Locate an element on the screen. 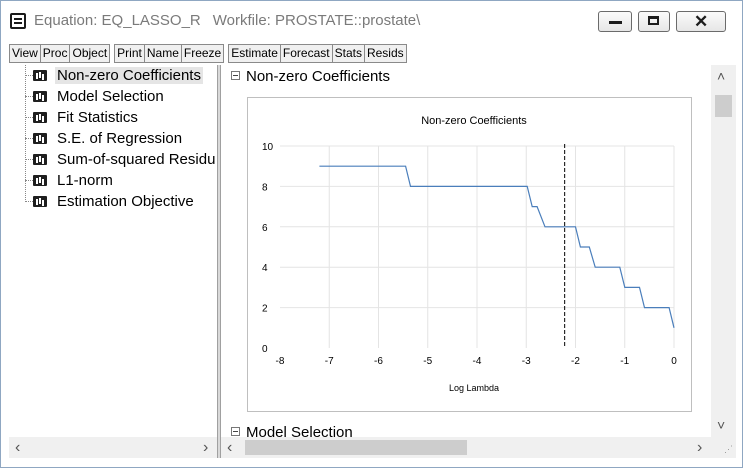 The image size is (743, 468). tree-item-fit-statistics: Fit Statistics is located at coordinates (113, 117).